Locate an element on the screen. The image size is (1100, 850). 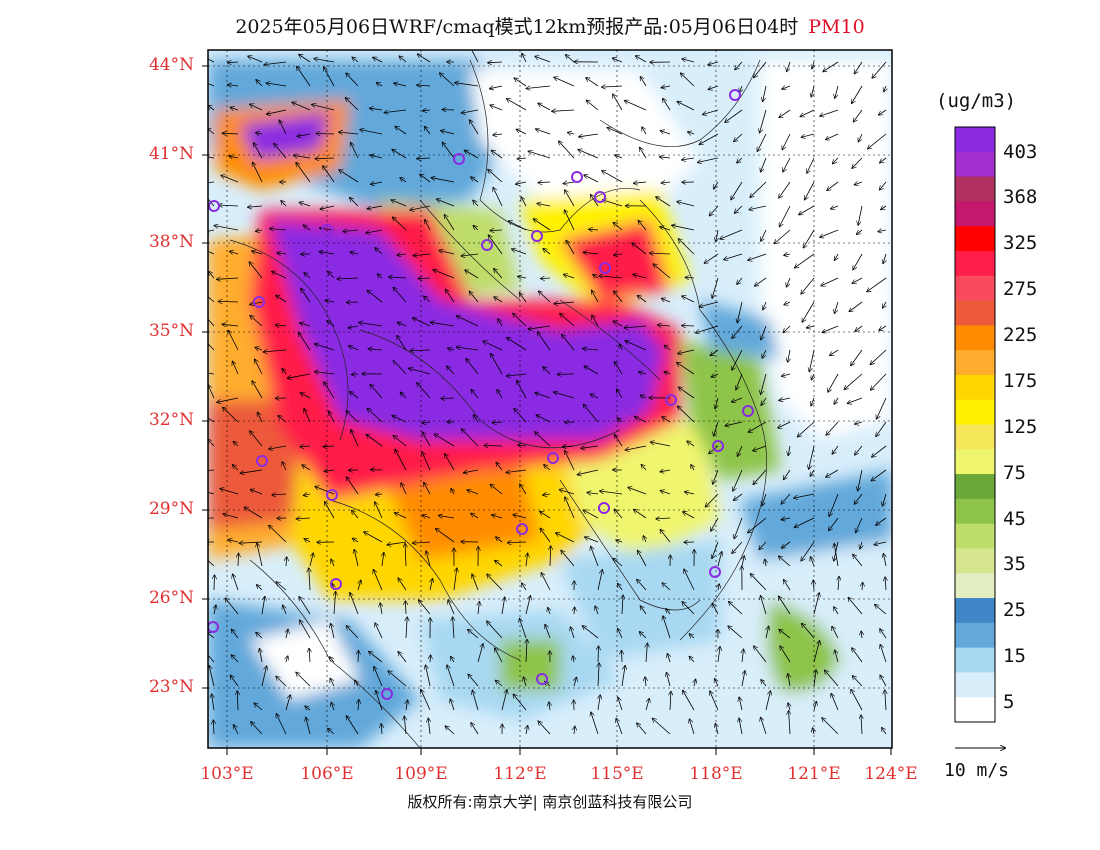
lon-label: 118°E is located at coordinates (716, 774).